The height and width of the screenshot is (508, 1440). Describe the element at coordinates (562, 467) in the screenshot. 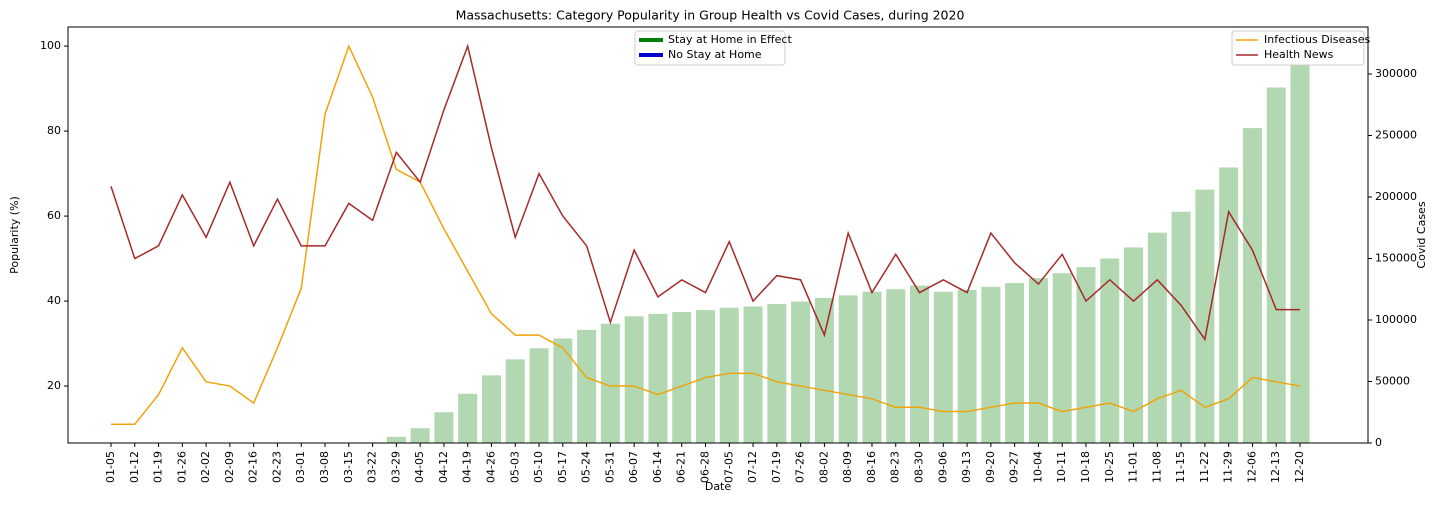

I see `x-tick-label: 05-17` at that location.